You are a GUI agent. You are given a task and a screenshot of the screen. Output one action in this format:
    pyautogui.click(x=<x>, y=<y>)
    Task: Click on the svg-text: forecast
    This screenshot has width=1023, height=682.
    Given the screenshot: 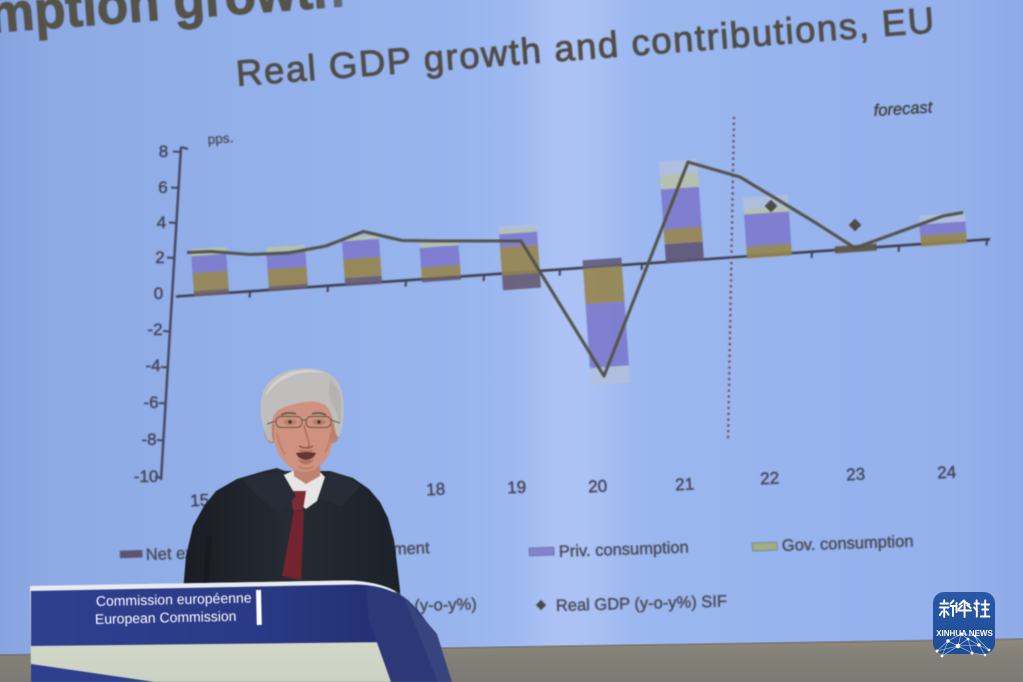 What is the action you would take?
    pyautogui.click(x=903, y=109)
    